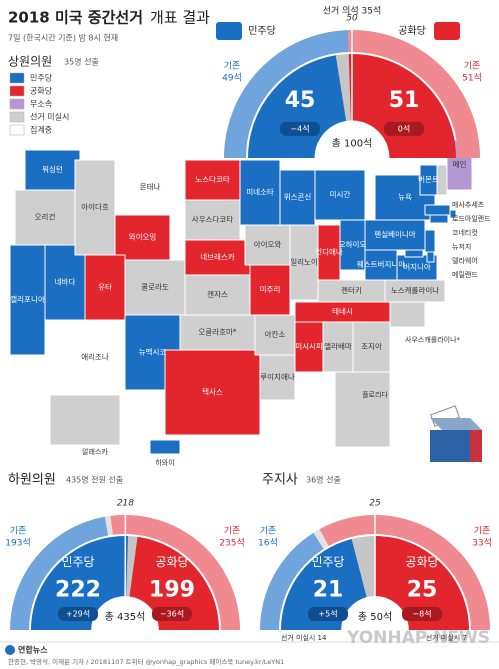 The image size is (499, 669). I want to click on state-label: 캔자스, so click(217, 294).